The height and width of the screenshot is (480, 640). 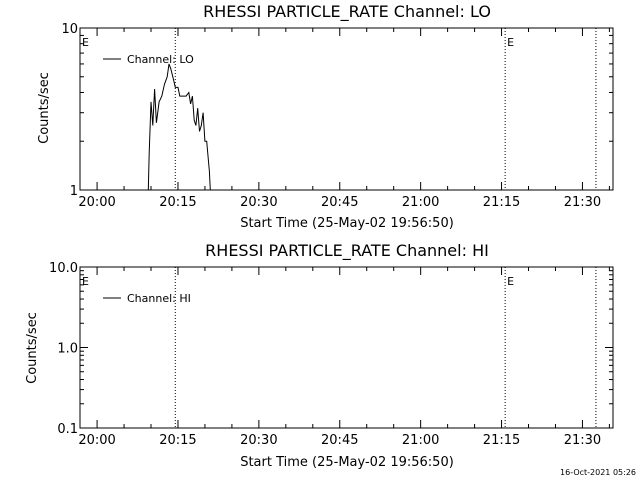 I want to click on panel-lo-xtick-label: 20:15, so click(x=177, y=202).